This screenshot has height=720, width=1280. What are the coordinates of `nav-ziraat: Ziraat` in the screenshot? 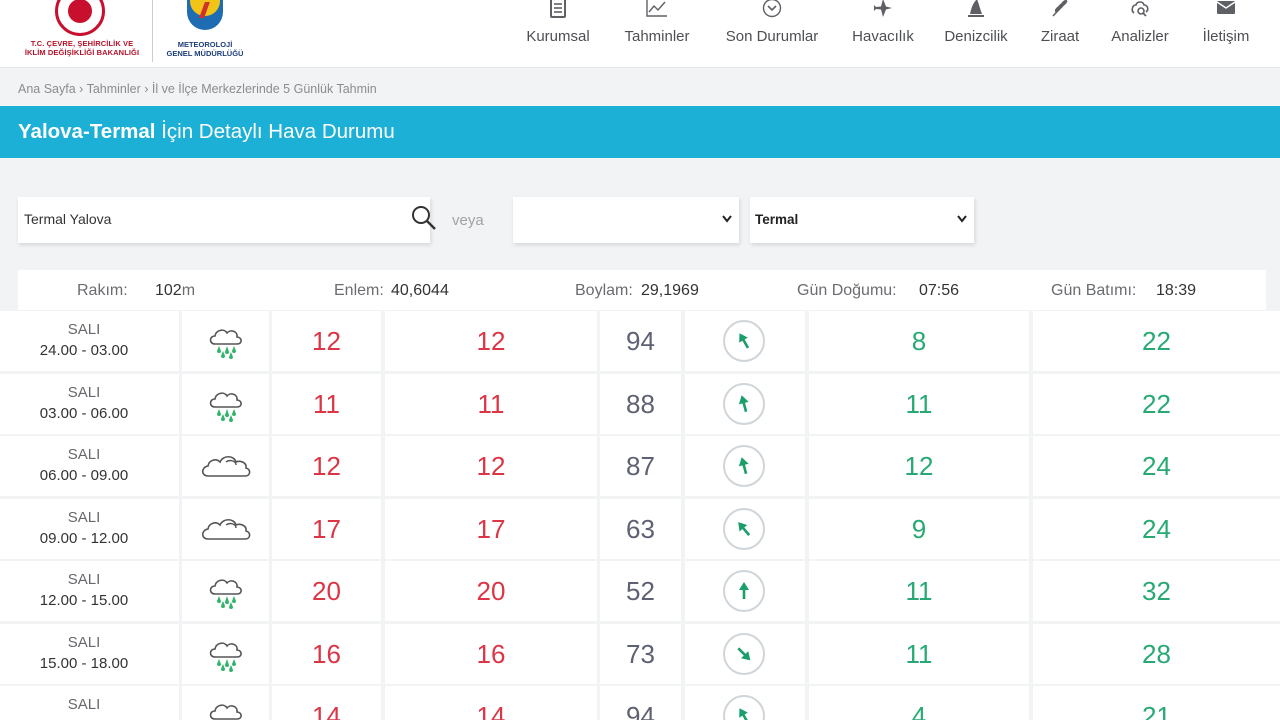 It's located at (1060, 32).